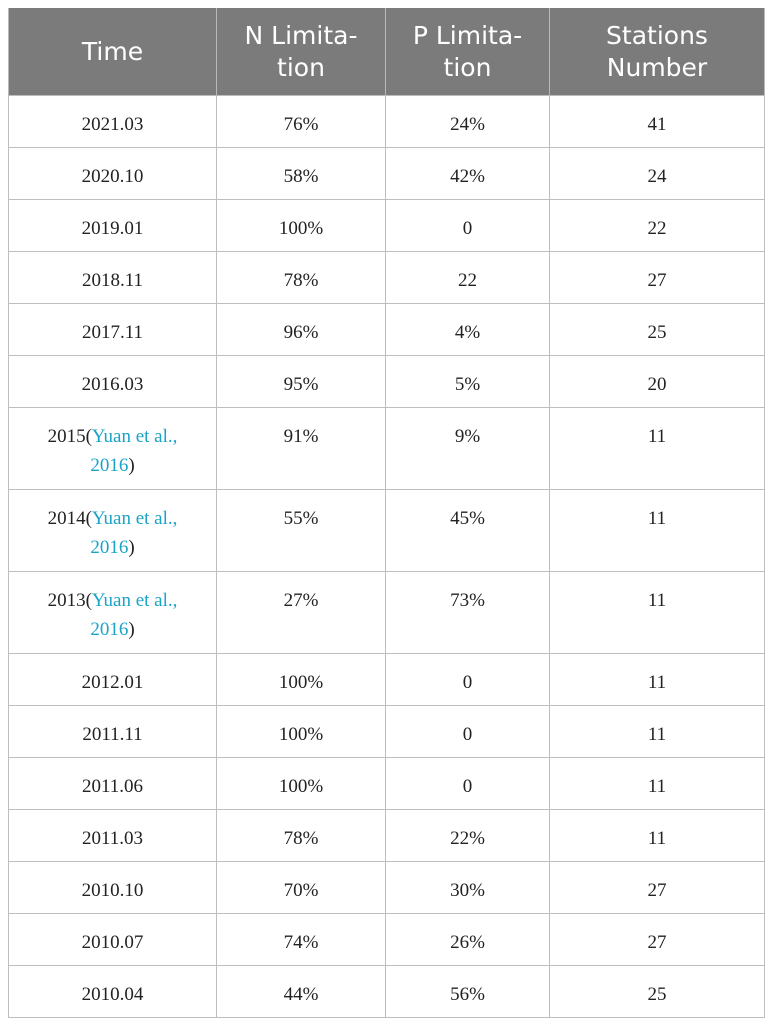 This screenshot has width=772, height=1027. I want to click on cell-p-limitation: 9%, so click(467, 448).